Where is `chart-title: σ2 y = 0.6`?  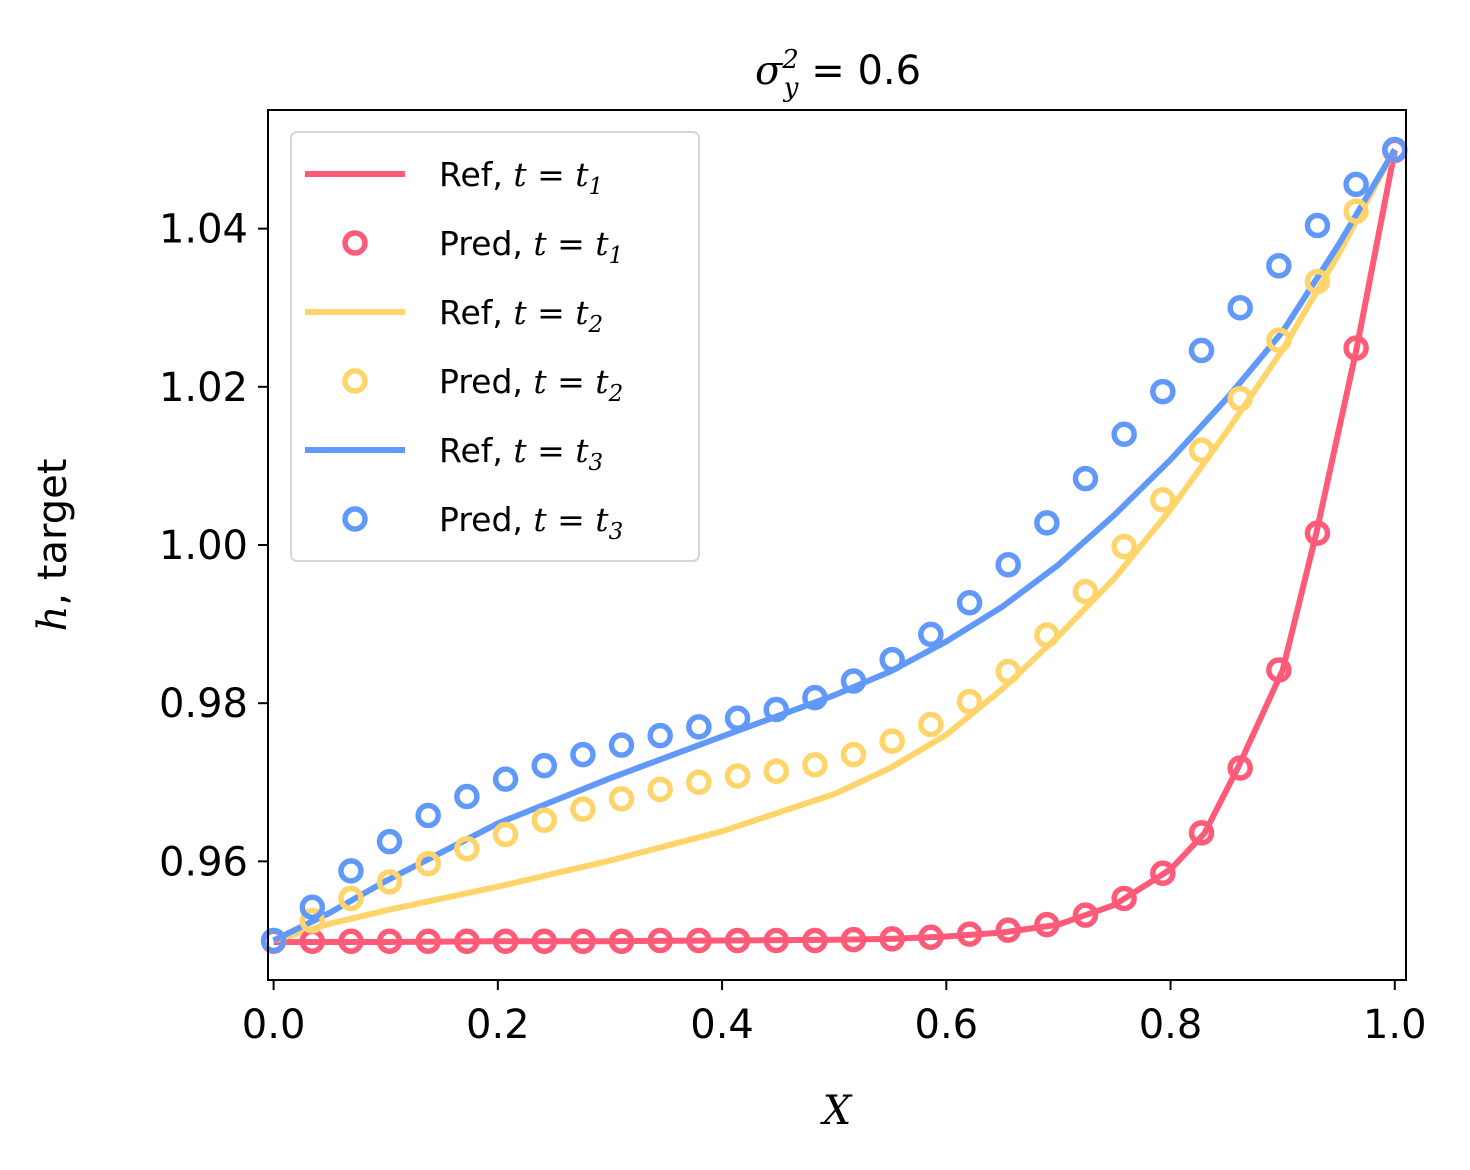
chart-title: σ2 y = 0.6 is located at coordinates (838, 74).